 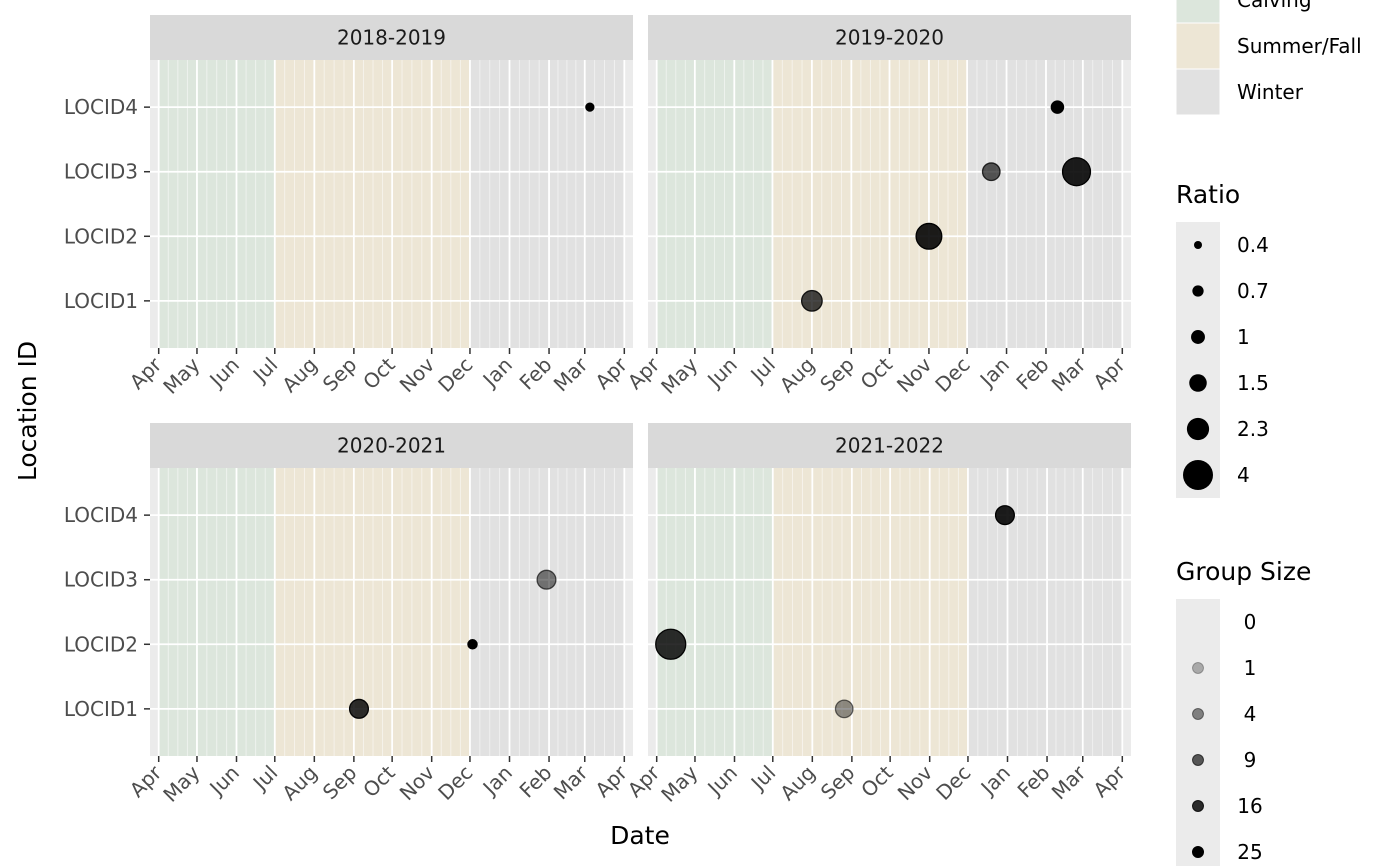 What do you see at coordinates (1222, 339) in the screenshot?
I see `ratio-legend: Ratio 0.4 0.7 1 1.5 2.3 4` at bounding box center [1222, 339].